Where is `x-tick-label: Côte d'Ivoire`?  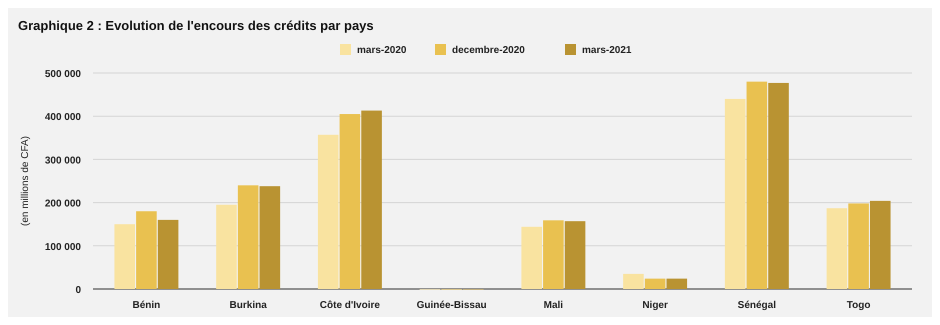
x-tick-label: Côte d'Ivoire is located at coordinates (350, 305).